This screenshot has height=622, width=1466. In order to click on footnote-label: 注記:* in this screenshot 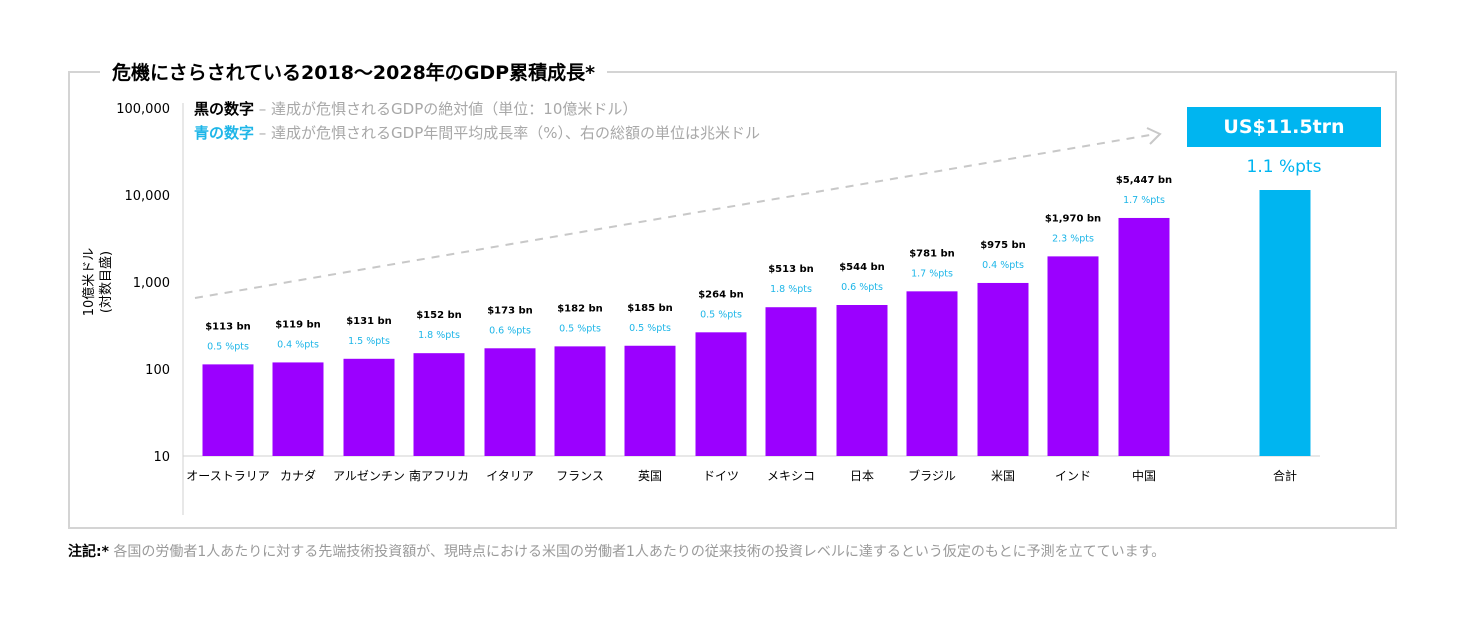, I will do `click(88, 552)`.